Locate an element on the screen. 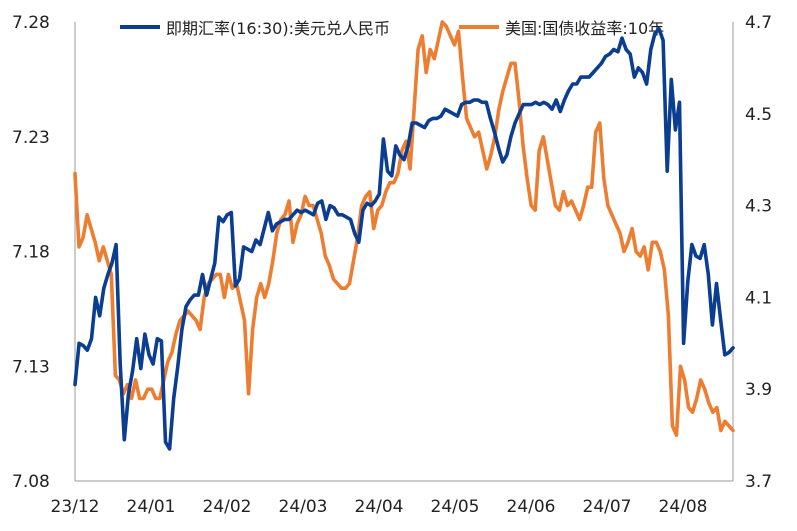  left-tick-label: 7.18 is located at coordinates (31, 253).